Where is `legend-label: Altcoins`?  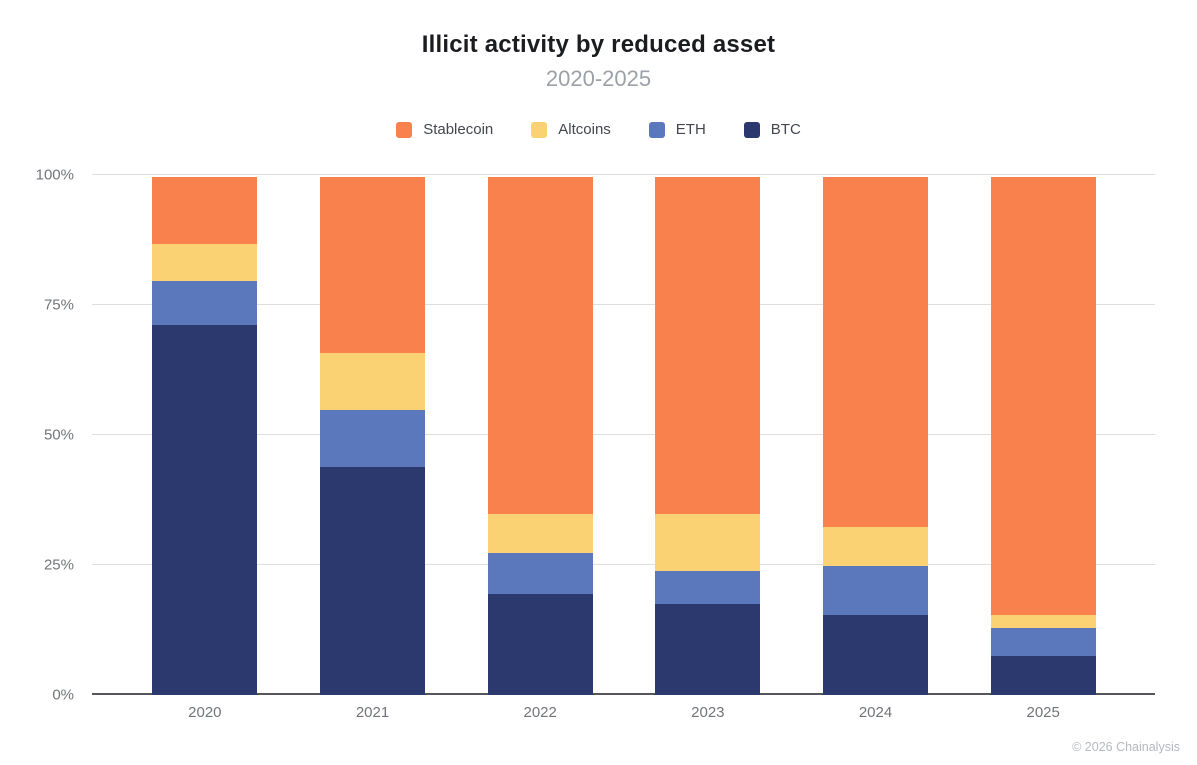 legend-label: Altcoins is located at coordinates (584, 129).